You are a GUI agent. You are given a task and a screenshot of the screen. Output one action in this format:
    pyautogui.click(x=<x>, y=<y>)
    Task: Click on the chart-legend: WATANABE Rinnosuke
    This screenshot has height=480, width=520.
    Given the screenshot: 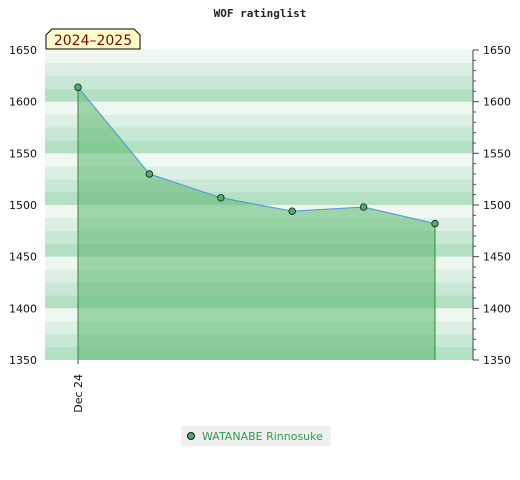 What is the action you would take?
    pyautogui.click(x=256, y=436)
    